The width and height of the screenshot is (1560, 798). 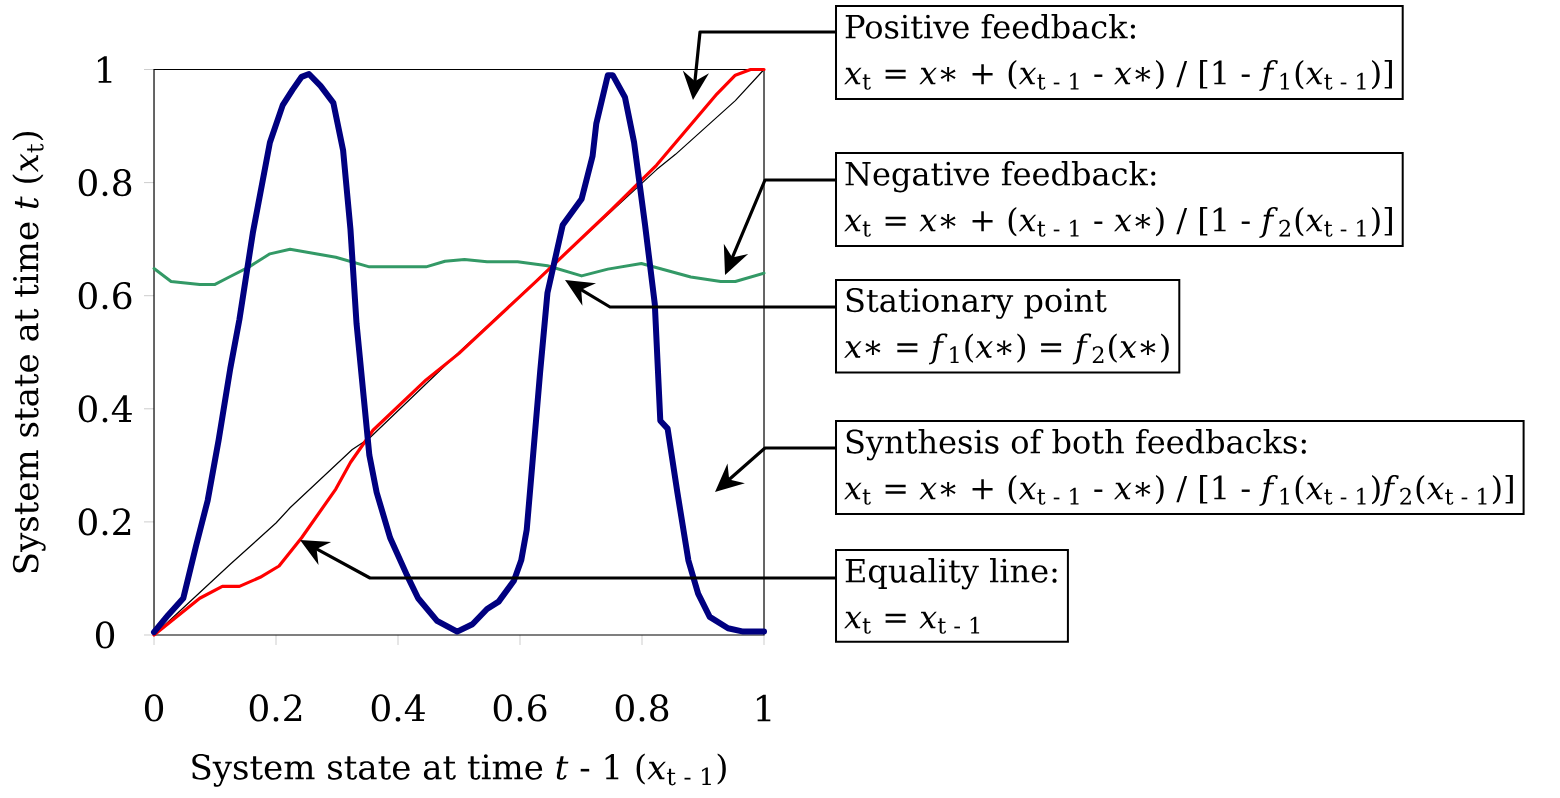 I want to click on y-tick-label: 0.6, so click(x=105, y=296).